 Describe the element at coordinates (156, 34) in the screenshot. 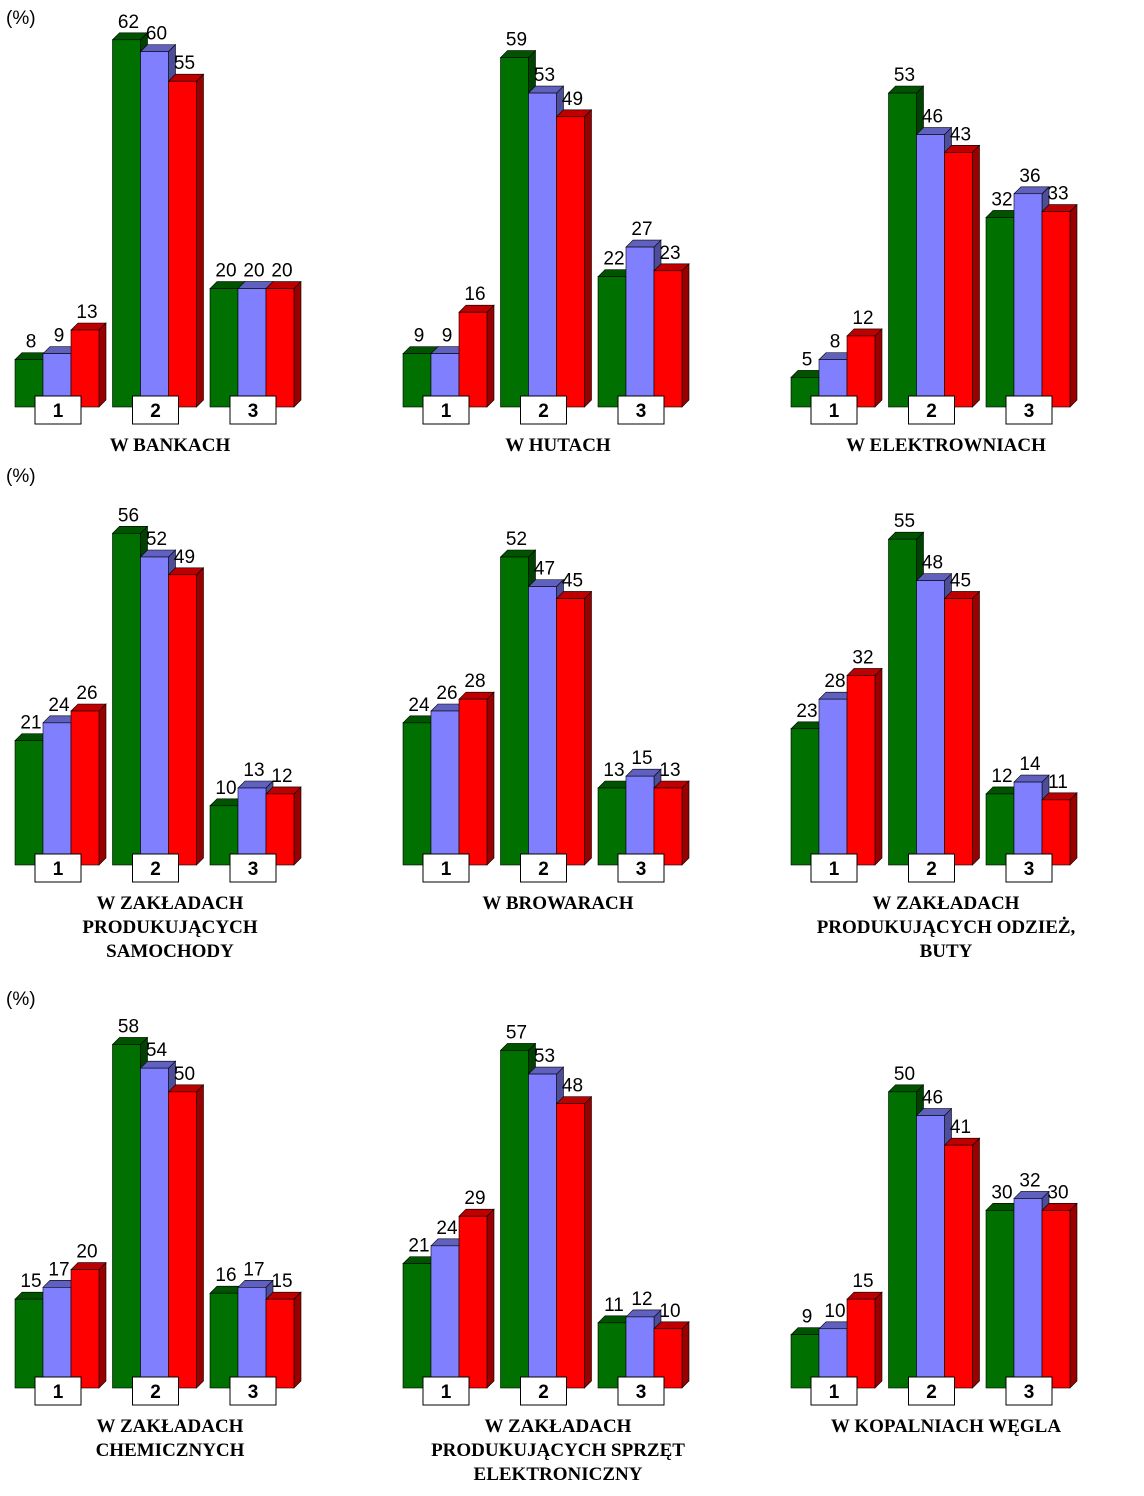

I see `value-label: 60` at that location.